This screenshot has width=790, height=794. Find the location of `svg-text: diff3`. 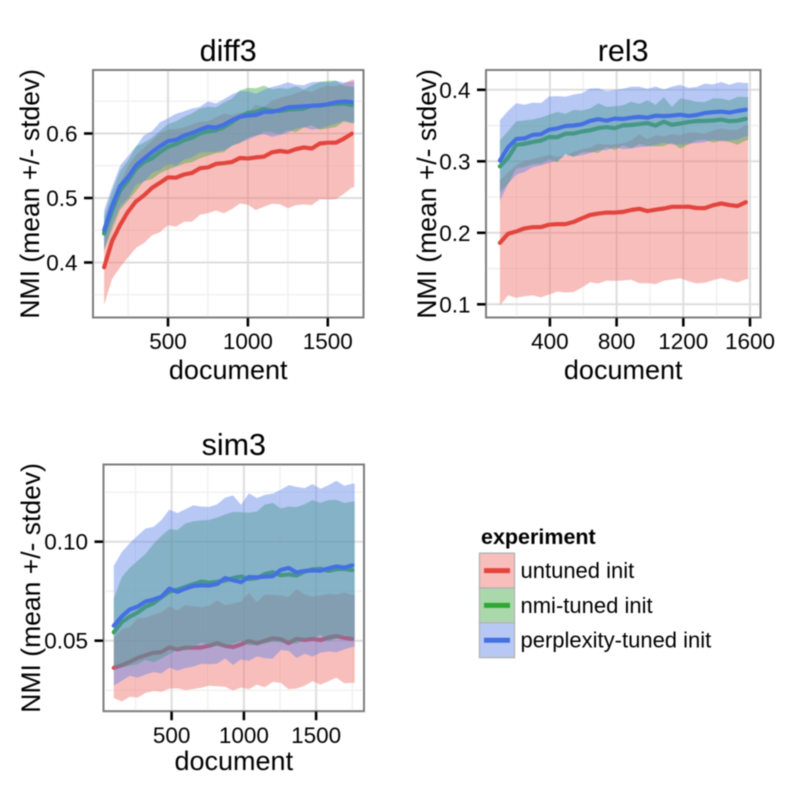

svg-text: diff3 is located at coordinates (228, 51).